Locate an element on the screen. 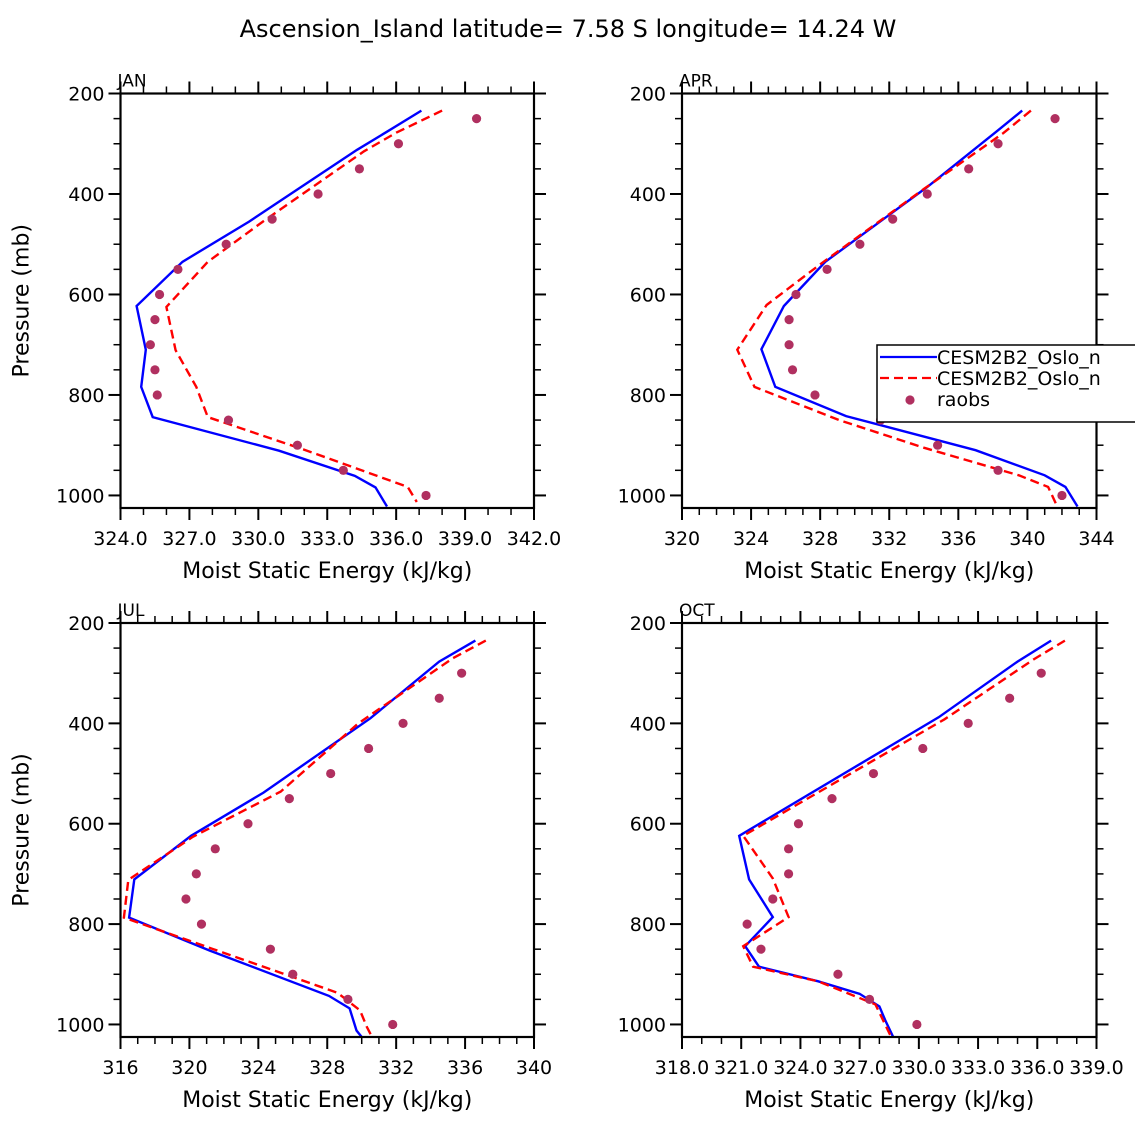 The width and height of the screenshot is (1135, 1135). legend-box is located at coordinates (1005, 383).